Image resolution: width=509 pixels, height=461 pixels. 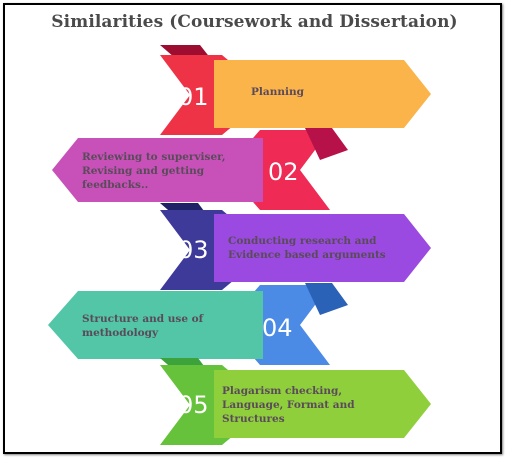 What do you see at coordinates (322, 94) in the screenshot?
I see `step-01-banner` at bounding box center [322, 94].